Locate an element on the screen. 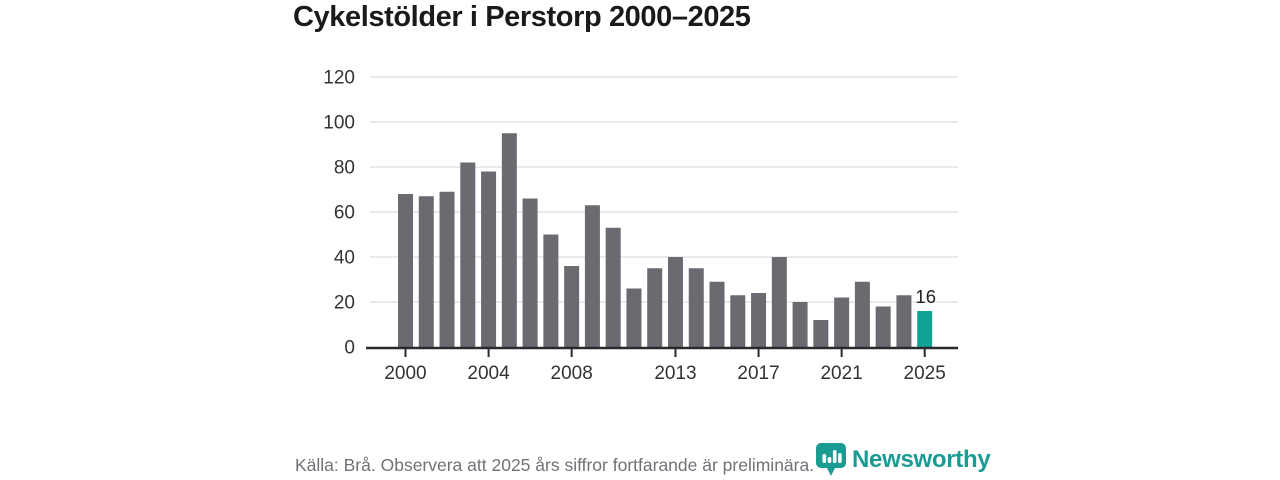 The width and height of the screenshot is (1280, 480). x-tick-label-2000: 2000 is located at coordinates (405, 373).